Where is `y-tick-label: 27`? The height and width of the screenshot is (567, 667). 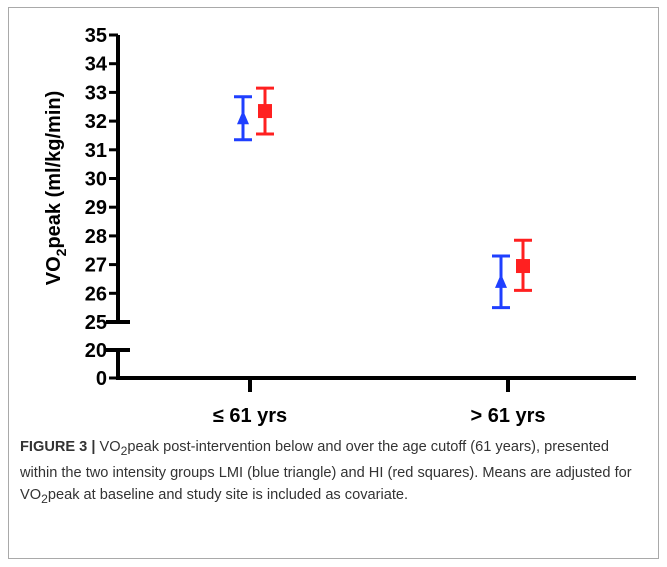
y-tick-label: 27 is located at coordinates (96, 266).